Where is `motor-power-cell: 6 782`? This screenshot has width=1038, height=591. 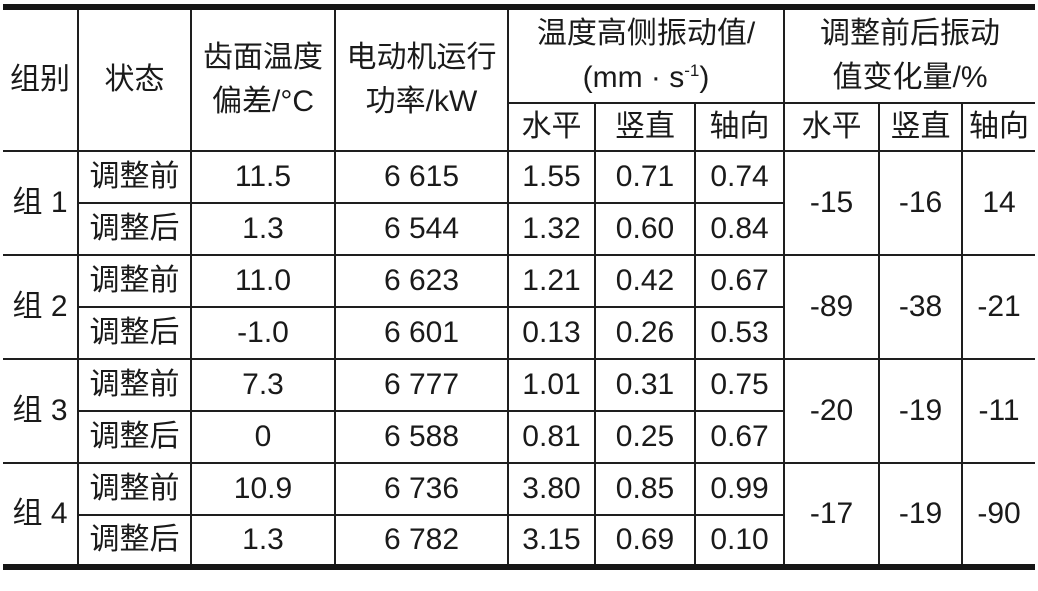
motor-power-cell: 6 782 is located at coordinates (421, 541).